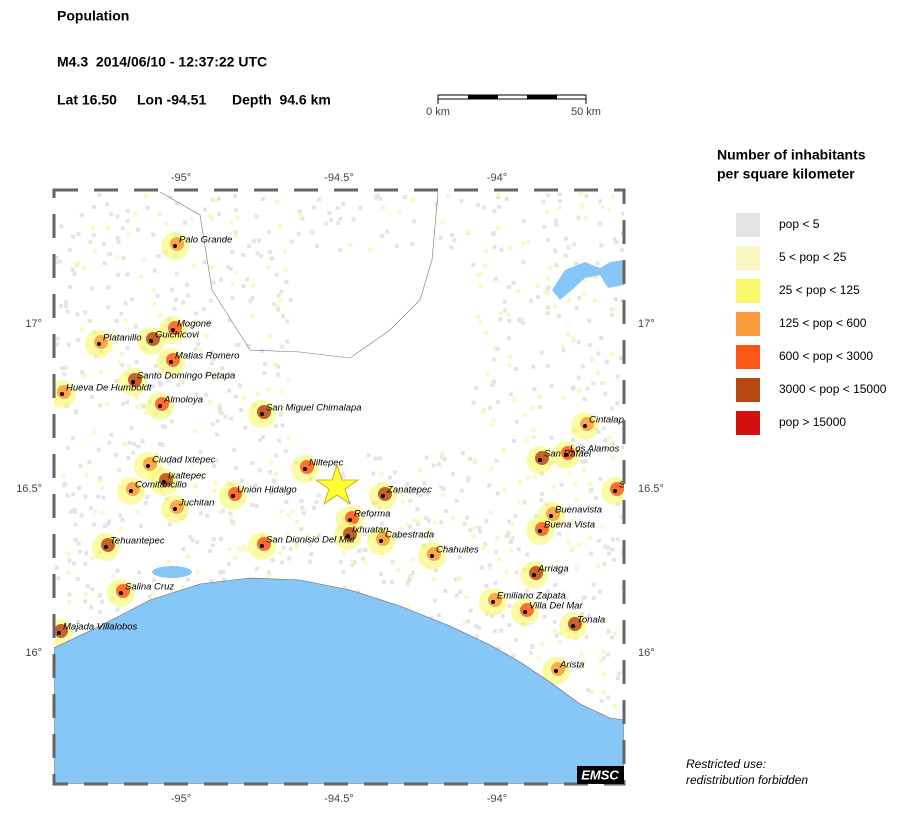  I want to click on lat-label: 17°, so click(33, 324).